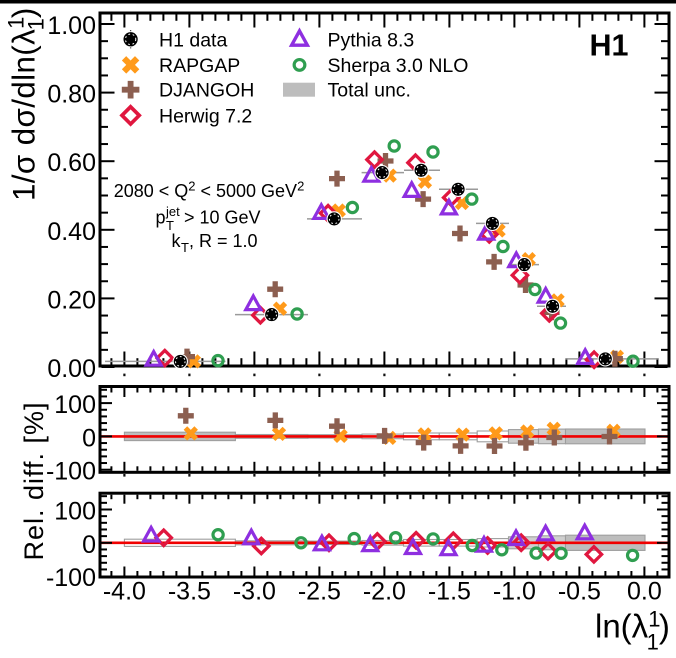  Describe the element at coordinates (199, 66) in the screenshot. I see `svg-text: RAPGAP` at that location.